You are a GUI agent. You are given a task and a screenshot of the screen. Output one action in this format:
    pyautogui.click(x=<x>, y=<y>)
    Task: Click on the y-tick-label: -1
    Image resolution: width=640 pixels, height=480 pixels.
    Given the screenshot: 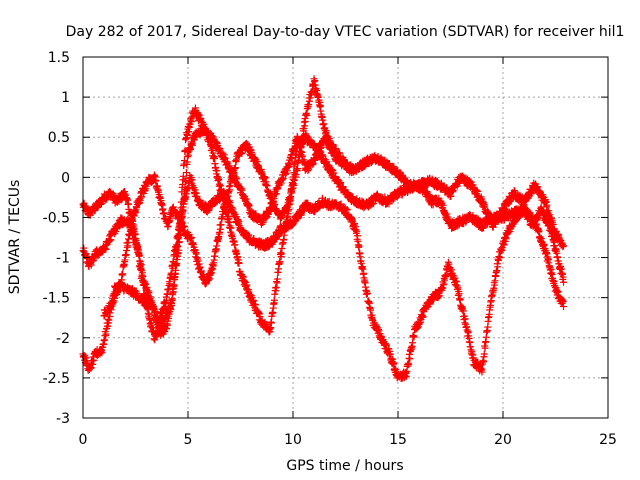 What is the action you would take?
    pyautogui.click(x=63, y=259)
    